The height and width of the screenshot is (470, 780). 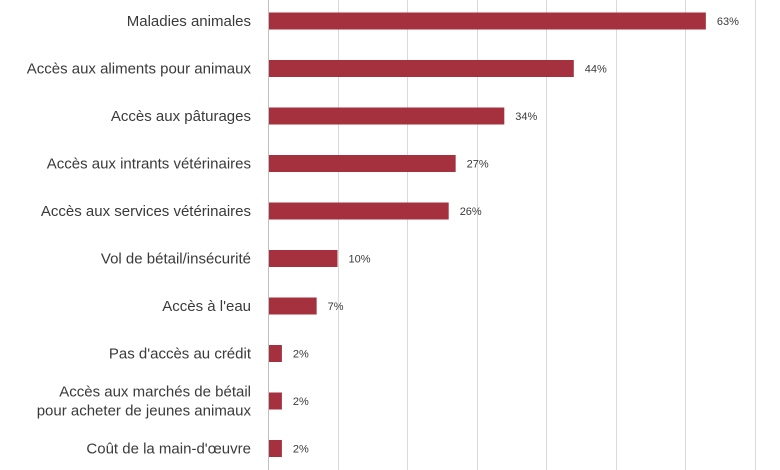 I want to click on category-label: Accès aux services vétérinaires, so click(x=146, y=211).